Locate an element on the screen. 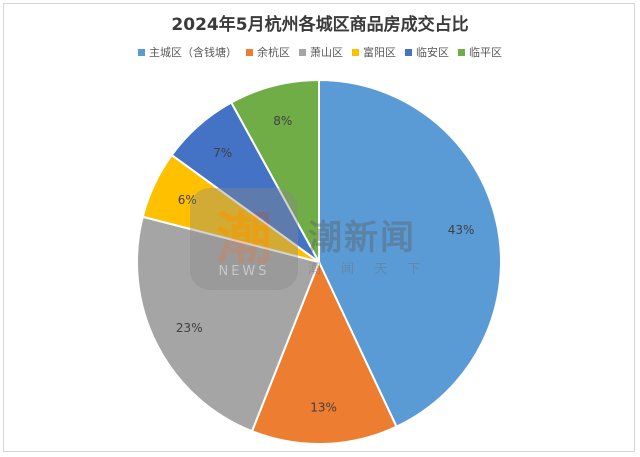 Image resolution: width=640 pixels, height=457 pixels. legend-item: 萧山区 is located at coordinates (321, 52).